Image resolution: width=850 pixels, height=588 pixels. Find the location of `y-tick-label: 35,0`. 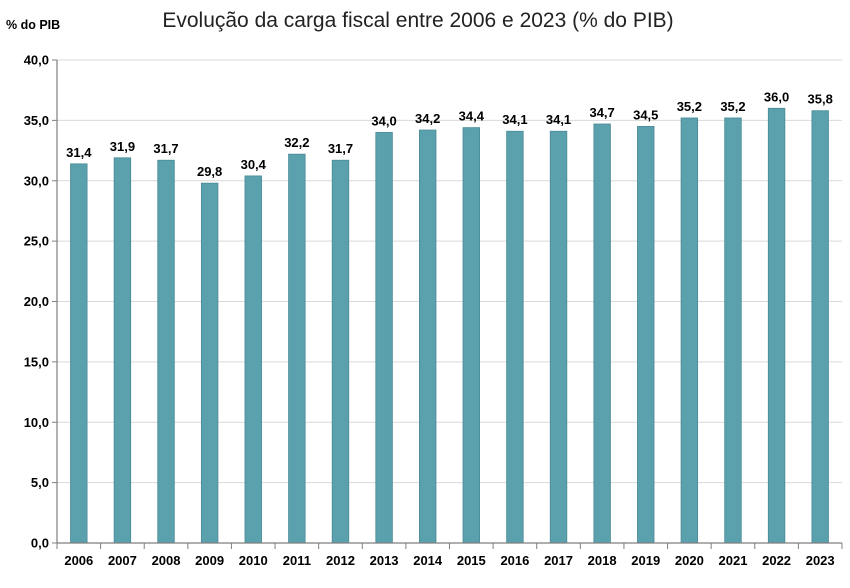

y-tick-label: 35,0 is located at coordinates (36, 120).